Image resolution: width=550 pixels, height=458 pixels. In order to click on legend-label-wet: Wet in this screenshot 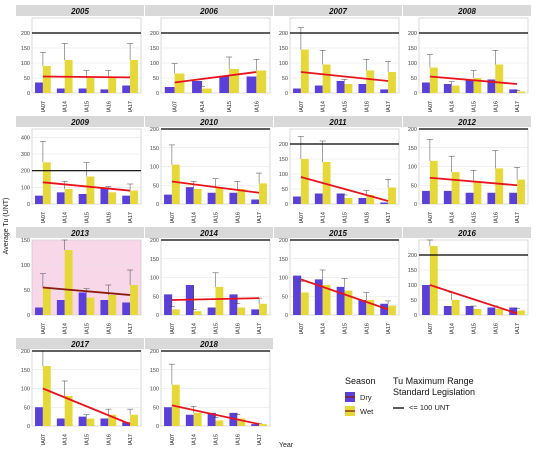, I will do `click(367, 411)`.